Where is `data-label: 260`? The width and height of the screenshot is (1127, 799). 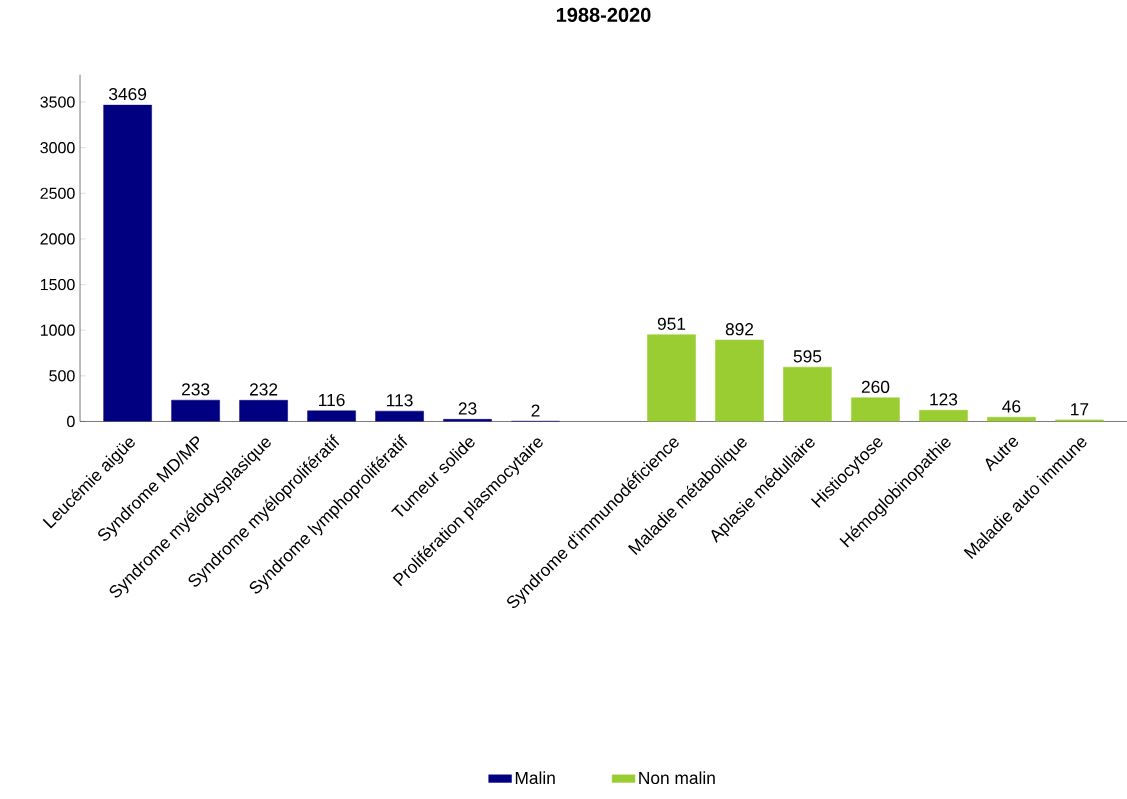
data-label: 260 is located at coordinates (875, 387).